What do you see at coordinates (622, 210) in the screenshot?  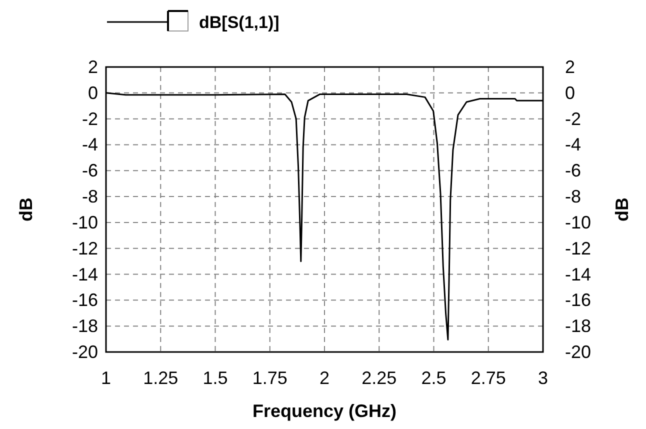 I see `y2-axis-title: dB` at bounding box center [622, 210].